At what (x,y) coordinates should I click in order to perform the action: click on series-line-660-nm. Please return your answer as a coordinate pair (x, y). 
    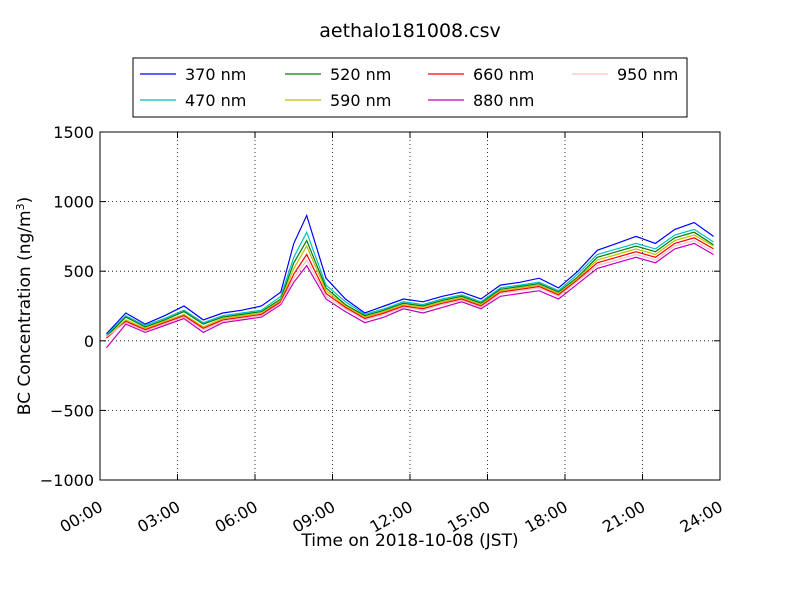
    Looking at the image, I should click on (410, 288).